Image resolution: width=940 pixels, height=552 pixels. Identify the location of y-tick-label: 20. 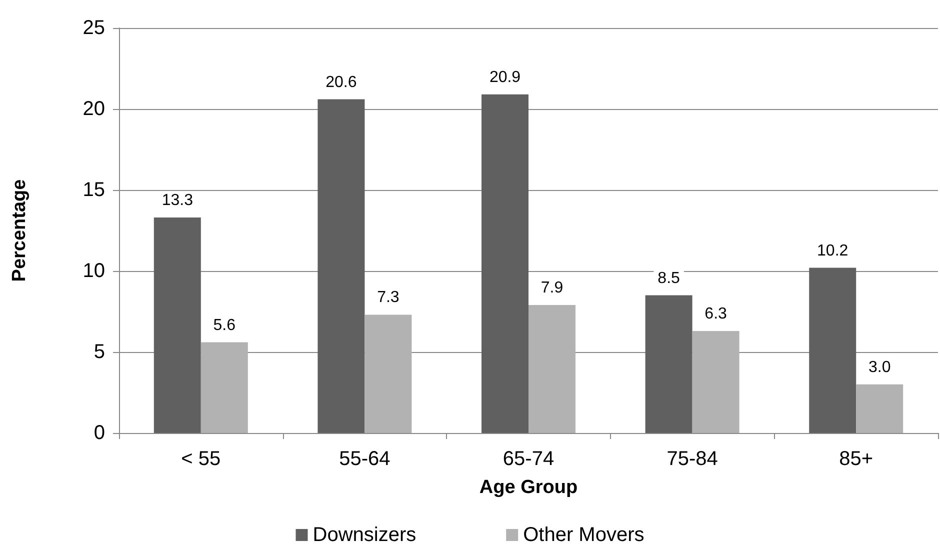
(93, 109).